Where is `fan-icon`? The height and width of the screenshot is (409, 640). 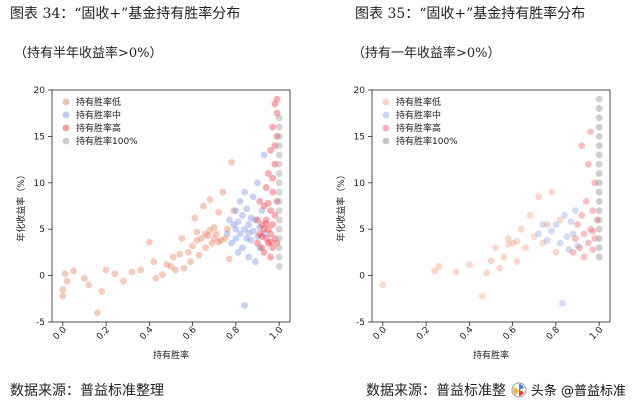
fan-icon is located at coordinates (519, 389).